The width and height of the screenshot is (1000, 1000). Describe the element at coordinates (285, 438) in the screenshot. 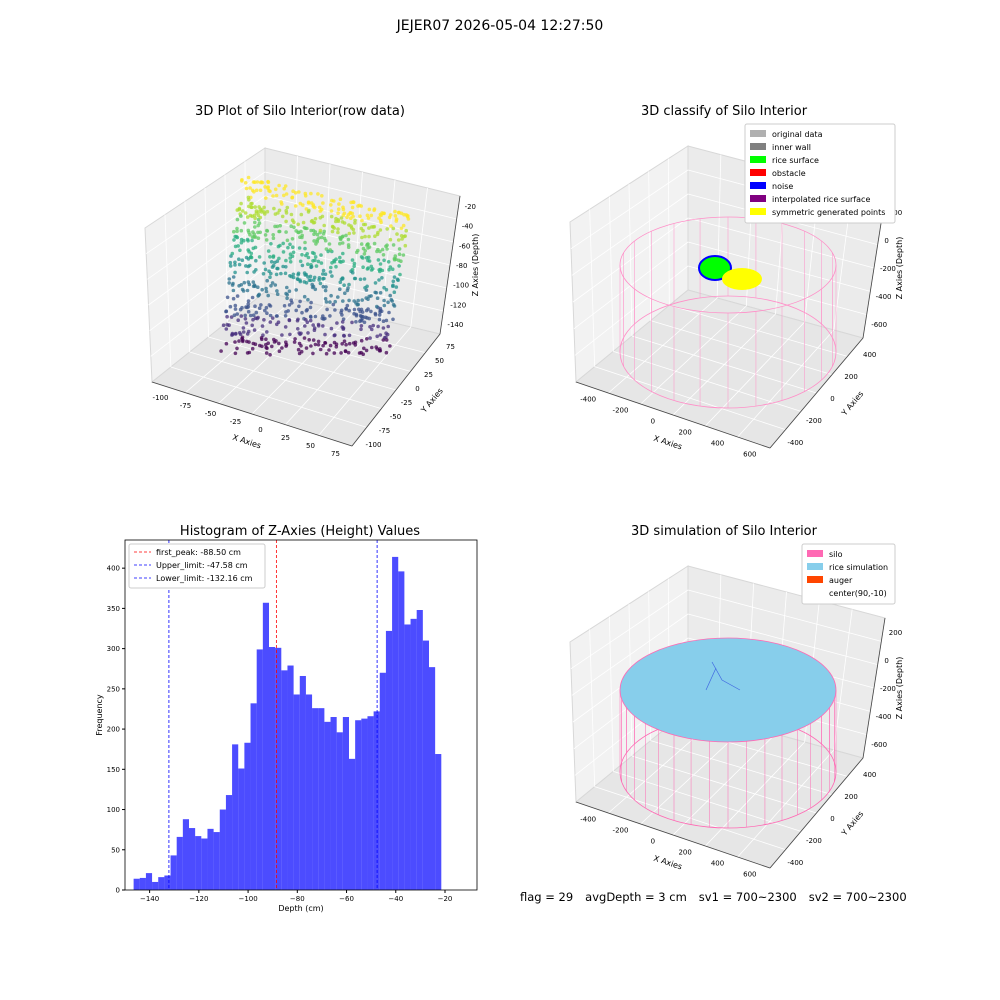

I see `x-tick-label: 25` at that location.